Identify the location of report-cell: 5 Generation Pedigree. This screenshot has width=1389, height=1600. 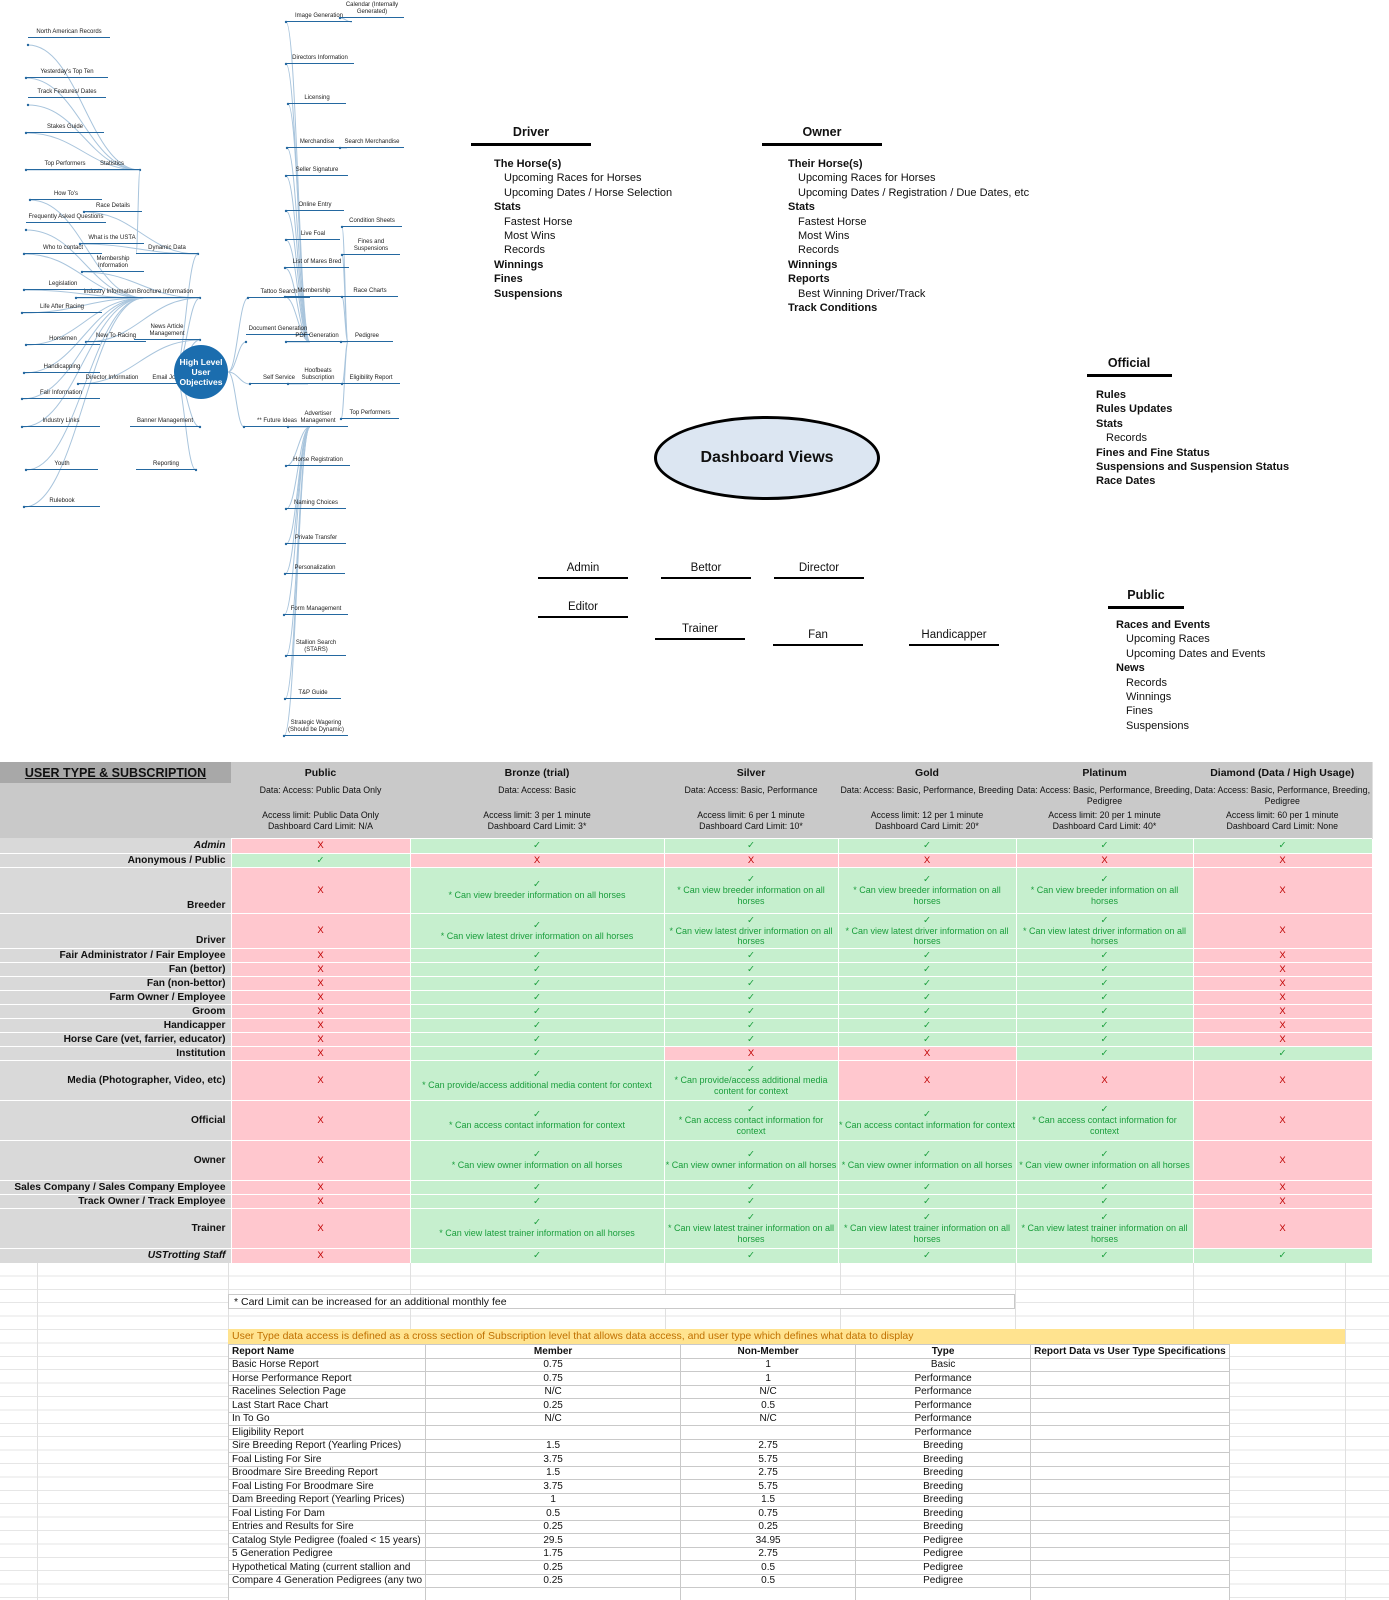
(327, 1553).